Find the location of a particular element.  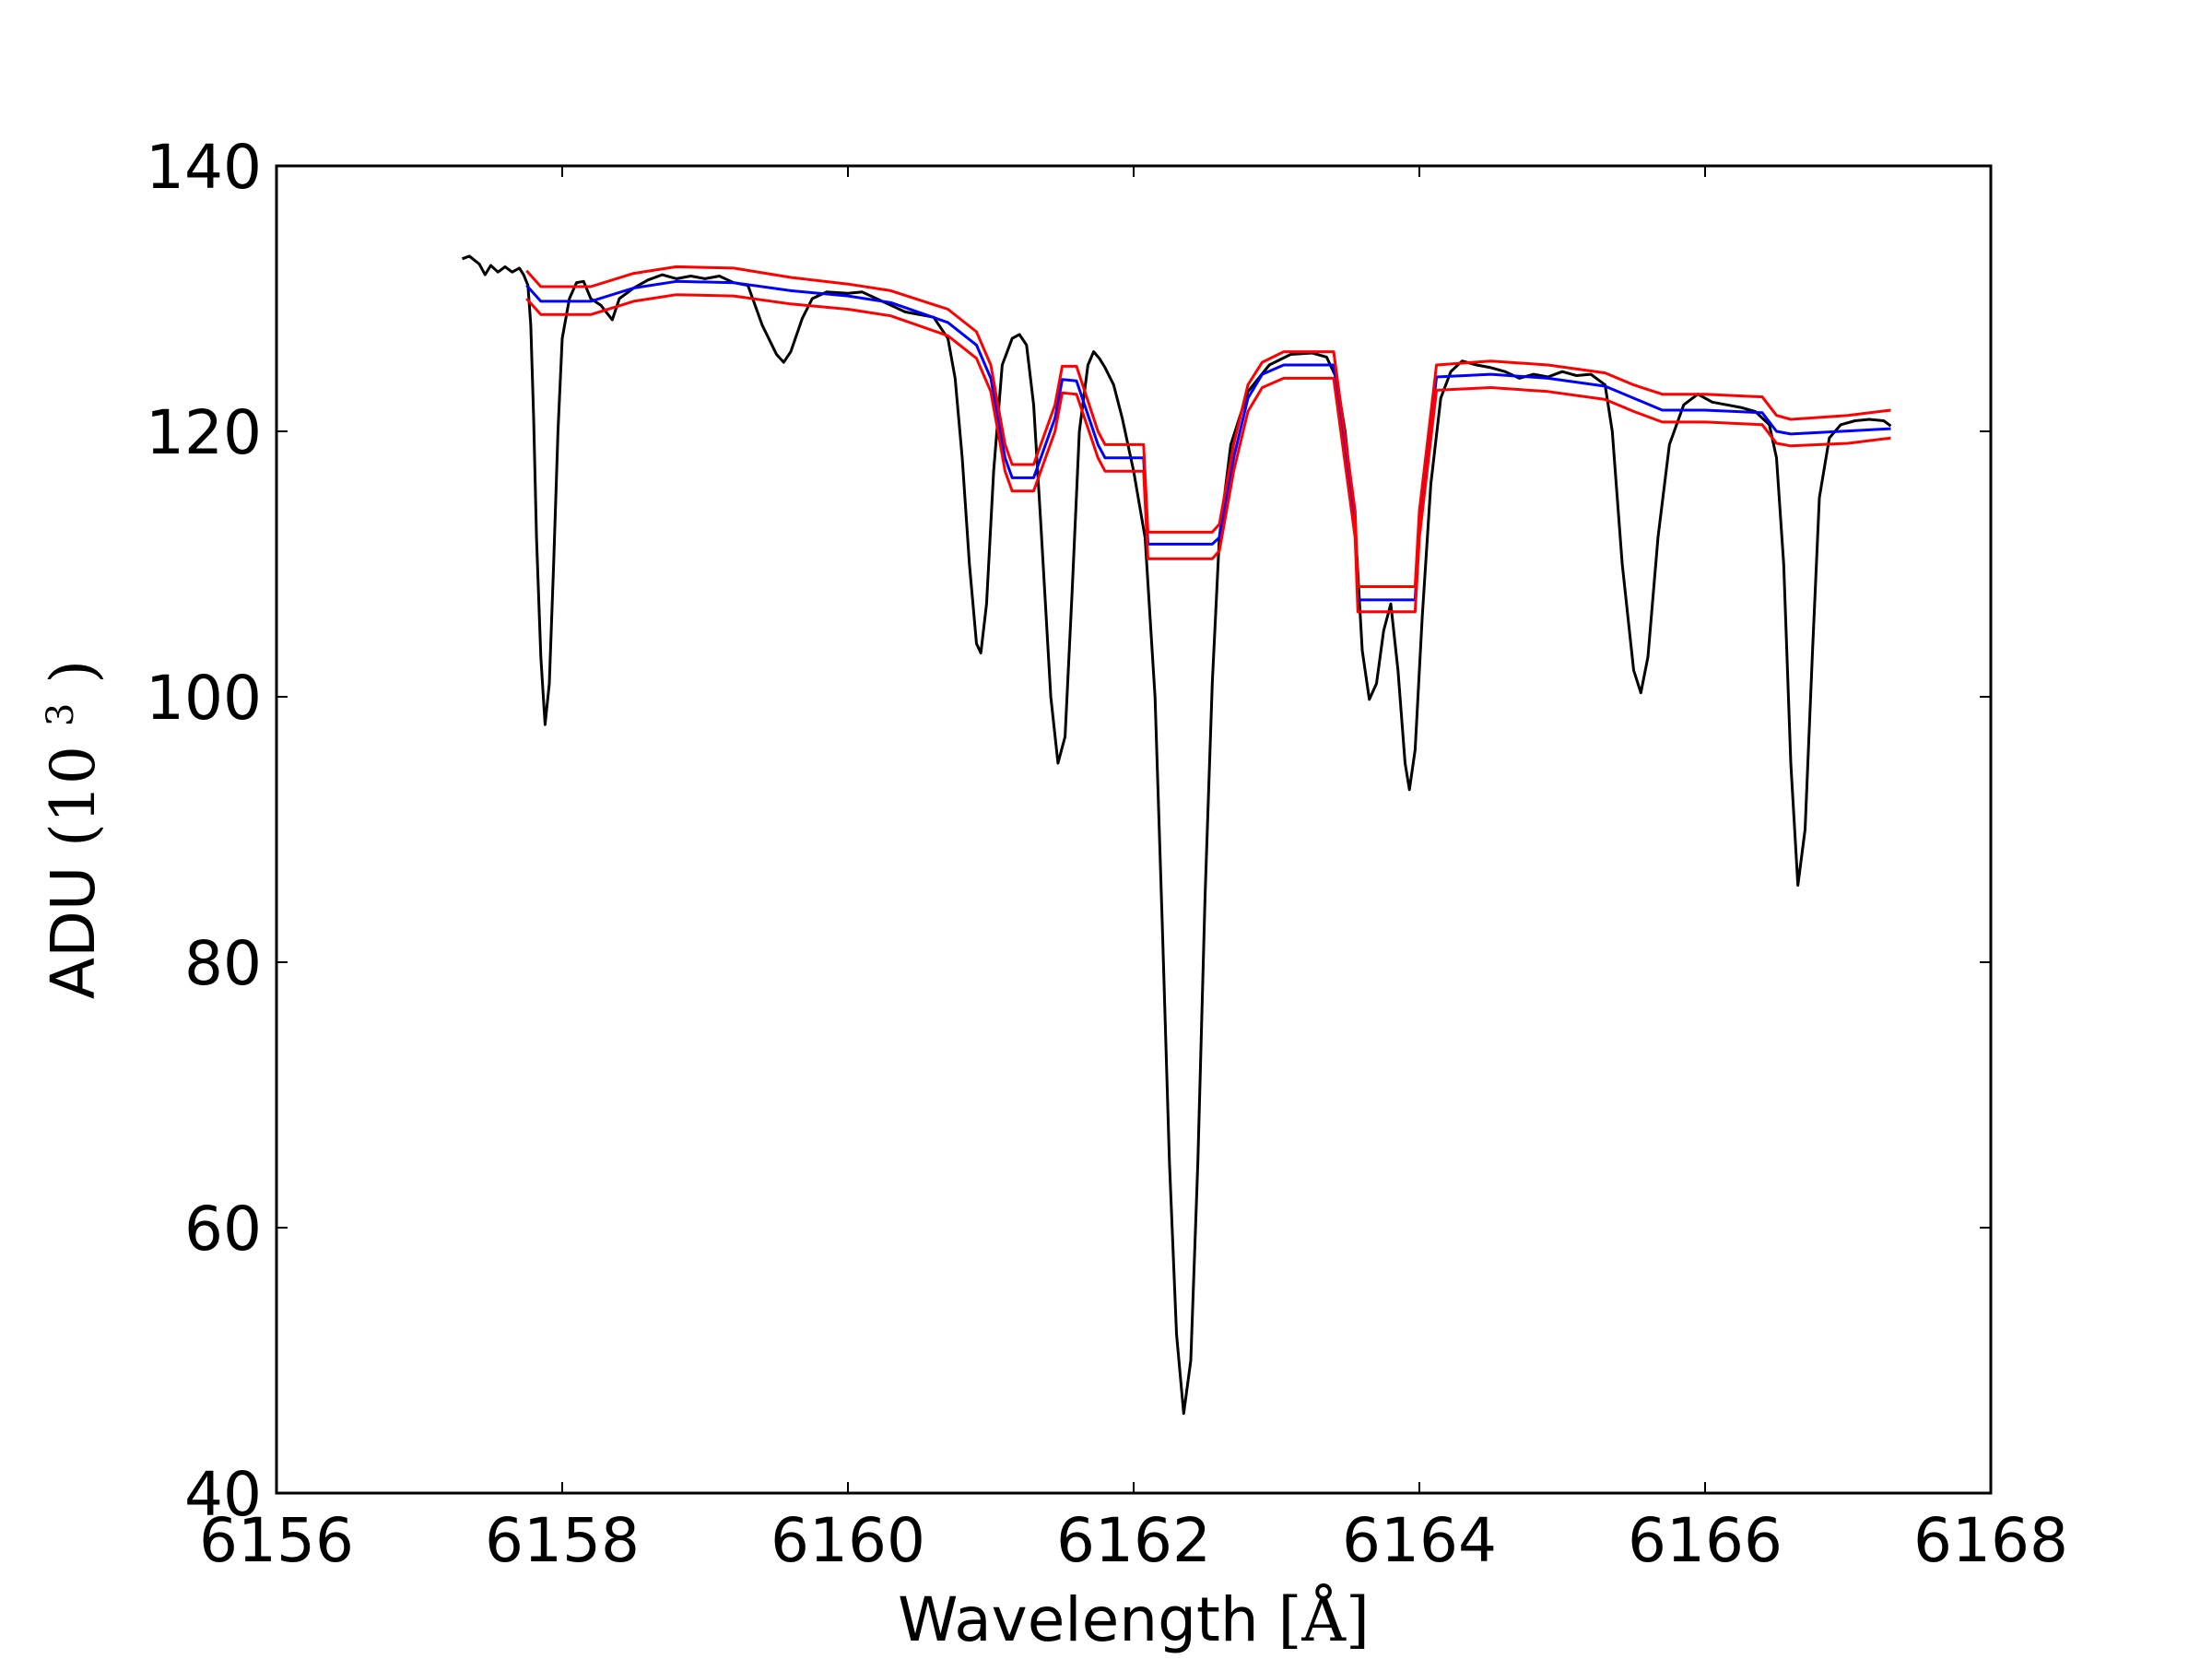

series-line-lower-bound is located at coordinates (1208, 453).